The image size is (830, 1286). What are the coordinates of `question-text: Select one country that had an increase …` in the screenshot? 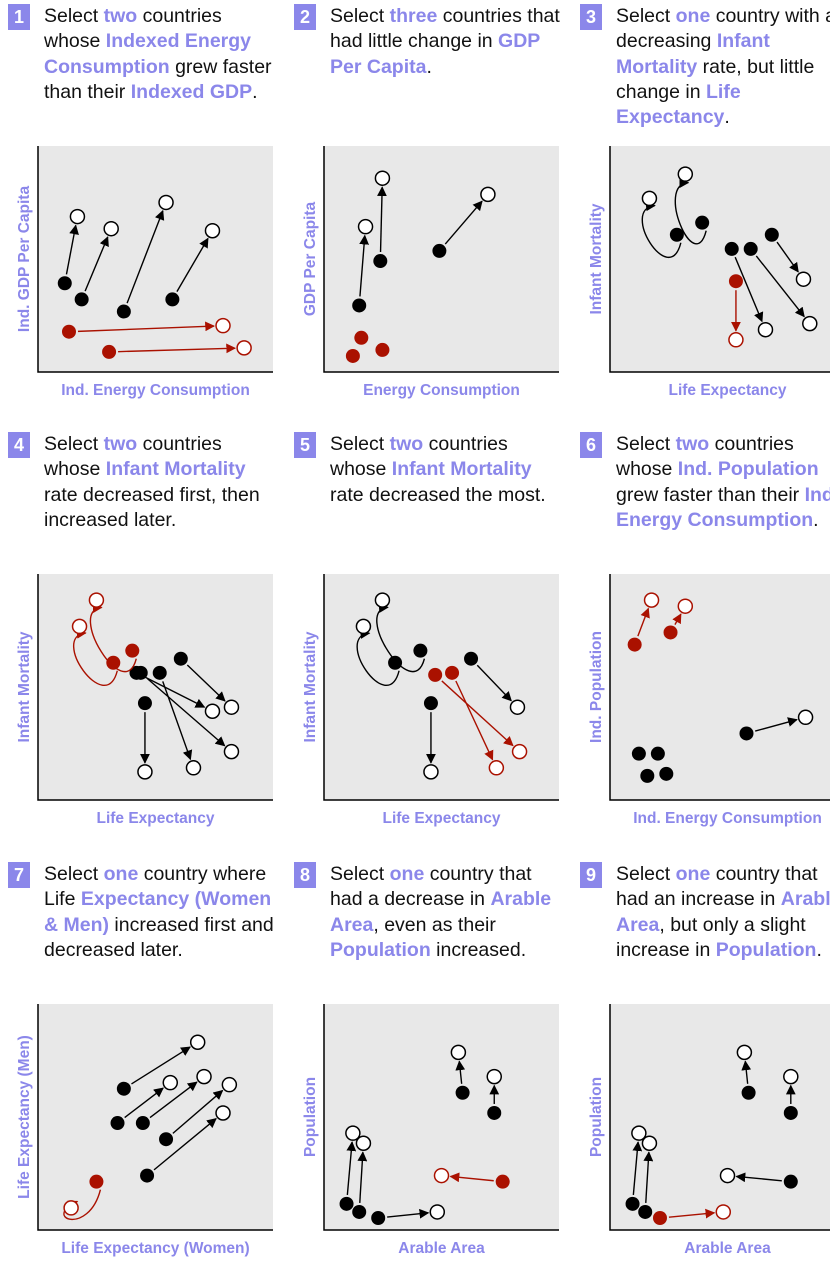 It's located at (723, 912).